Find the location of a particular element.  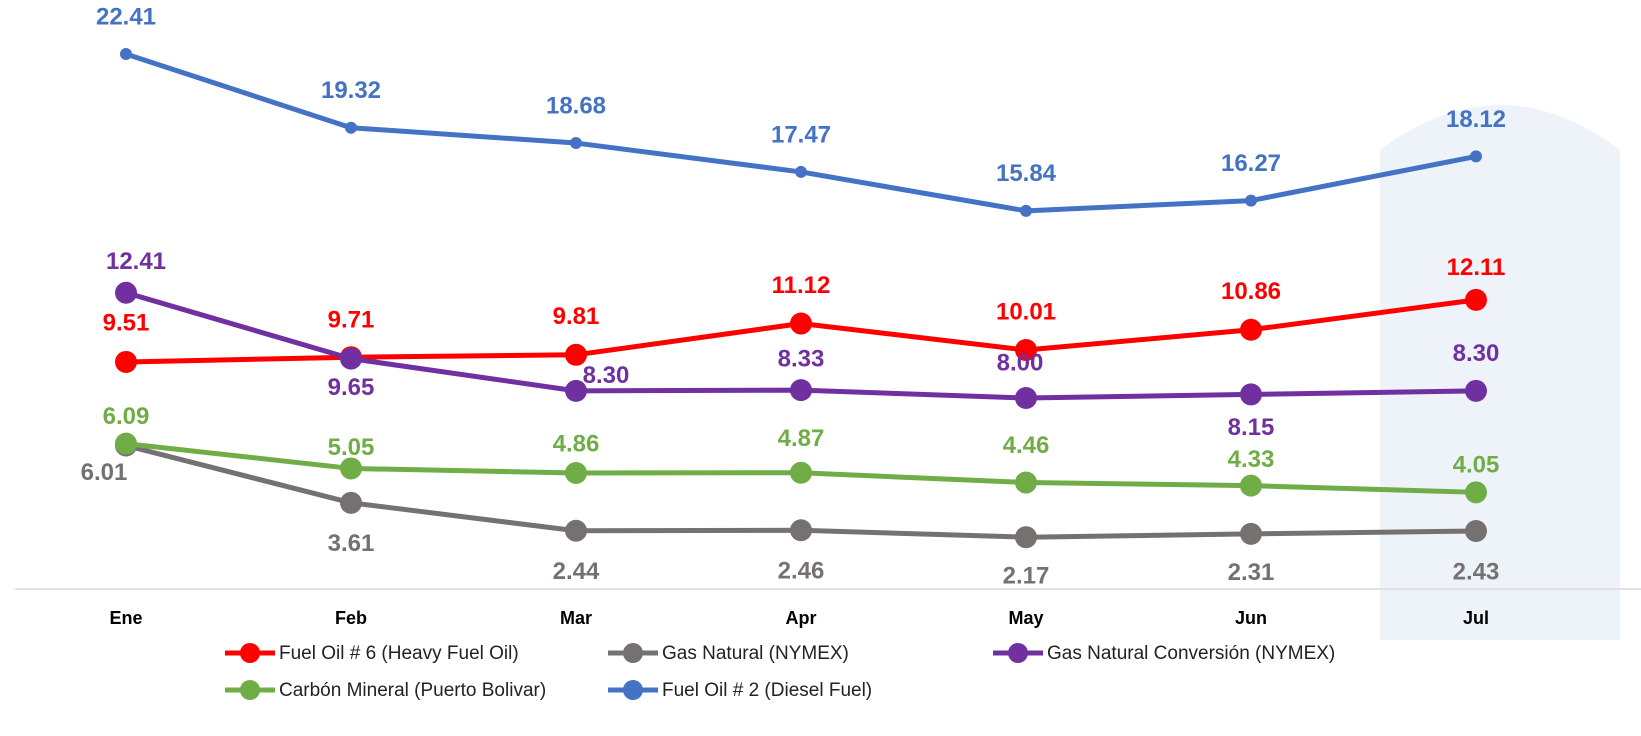

data-label: 22.41 is located at coordinates (126, 16).